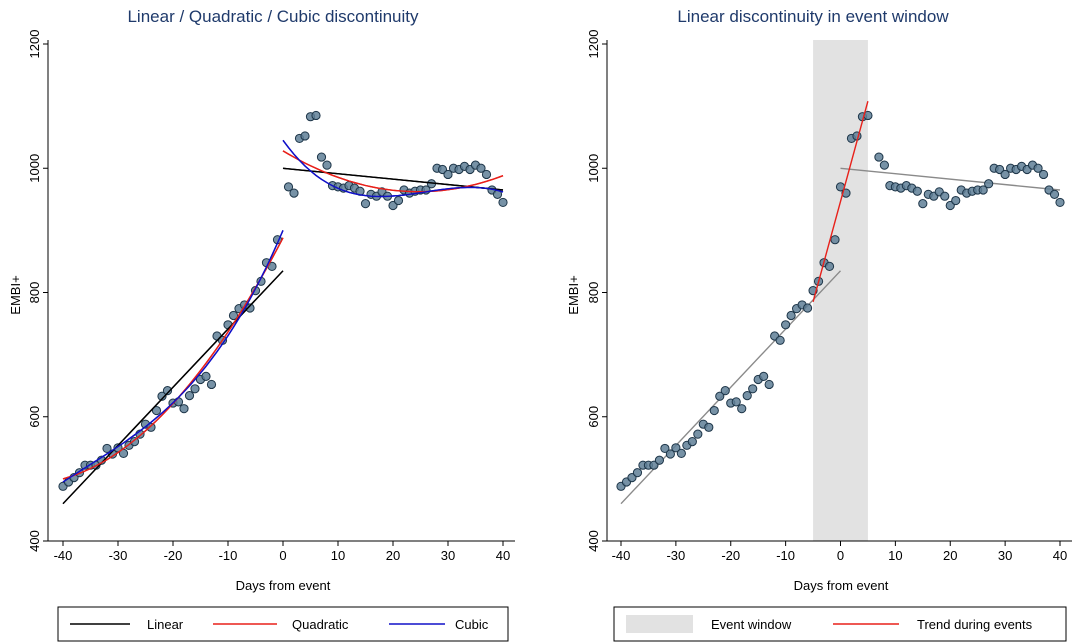 The height and width of the screenshot is (643, 1073). Describe the element at coordinates (813, 16) in the screenshot. I see `chart-title-right: Linear discontinuity in event window` at that location.